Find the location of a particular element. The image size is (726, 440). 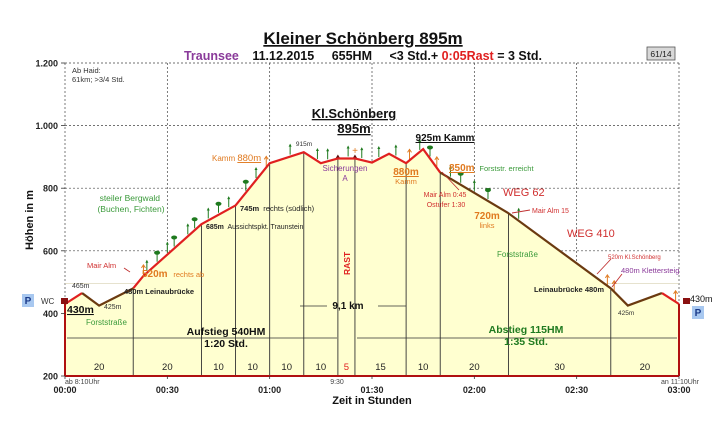

subtitle-time-b: = 3 Std. is located at coordinates (519, 56).